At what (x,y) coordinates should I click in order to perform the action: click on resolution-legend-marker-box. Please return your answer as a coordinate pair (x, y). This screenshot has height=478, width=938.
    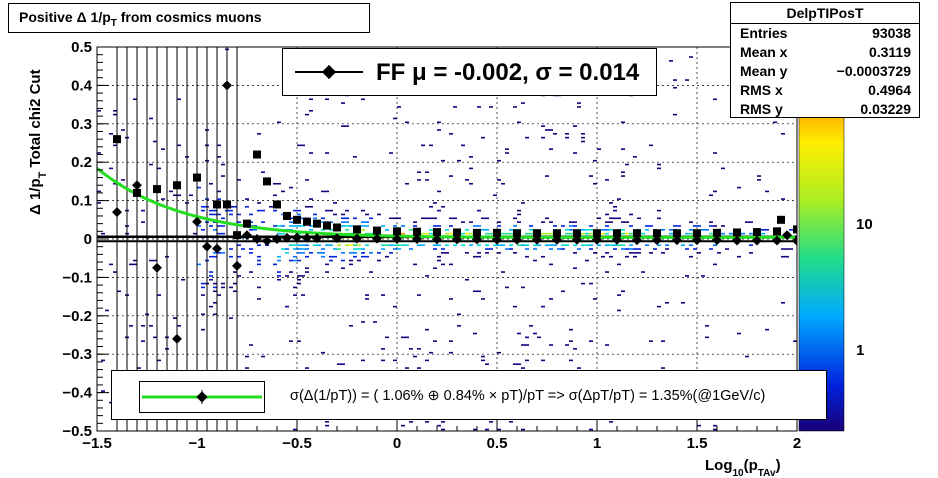
    Looking at the image, I should click on (202, 397).